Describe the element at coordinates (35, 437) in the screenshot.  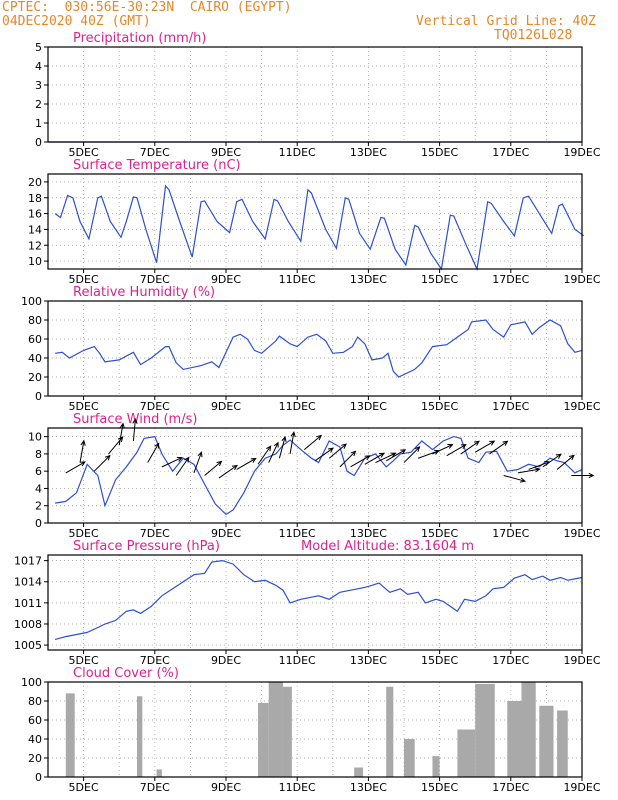
I see `y-tick-label: 10` at that location.